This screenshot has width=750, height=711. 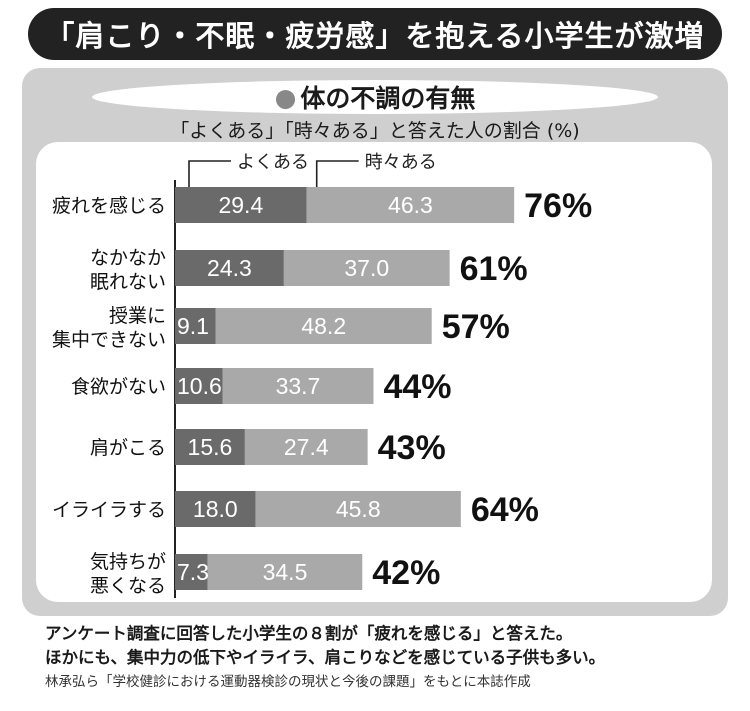 I want to click on section-header: ● 体の不調の有無, so click(x=375, y=97).